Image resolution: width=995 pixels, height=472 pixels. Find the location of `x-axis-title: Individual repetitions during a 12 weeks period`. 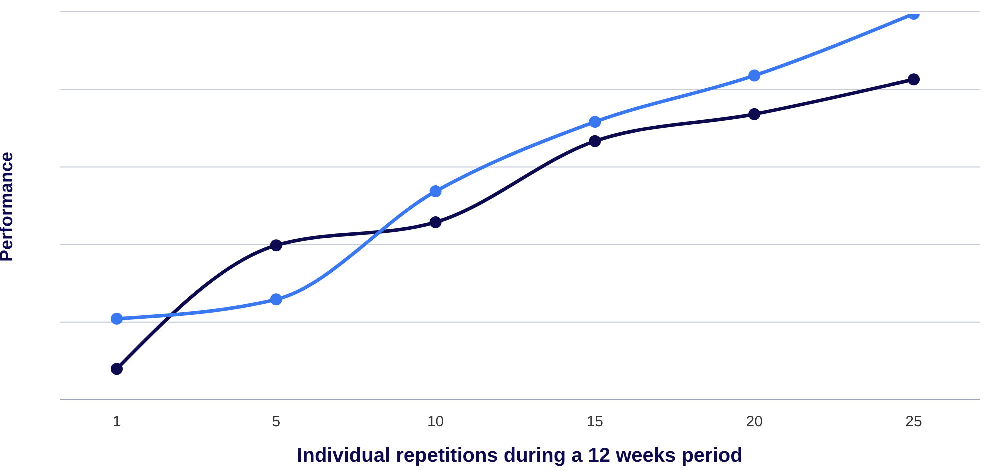

x-axis-title: Individual repetitions during a 12 weeks period is located at coordinates (520, 456).